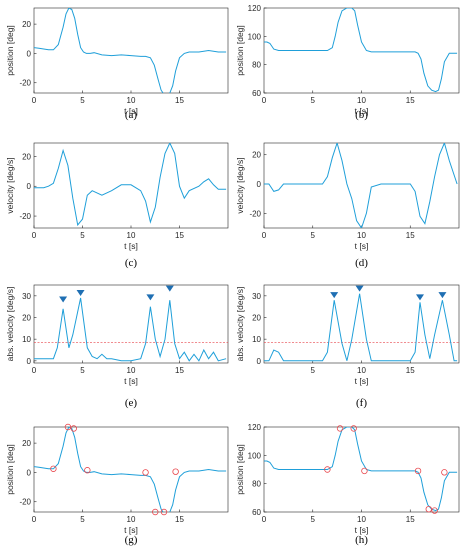 This screenshot has height=550, width=469. What do you see at coordinates (131, 263) in the screenshot?
I see `panel-caption: (c)` at bounding box center [131, 263].